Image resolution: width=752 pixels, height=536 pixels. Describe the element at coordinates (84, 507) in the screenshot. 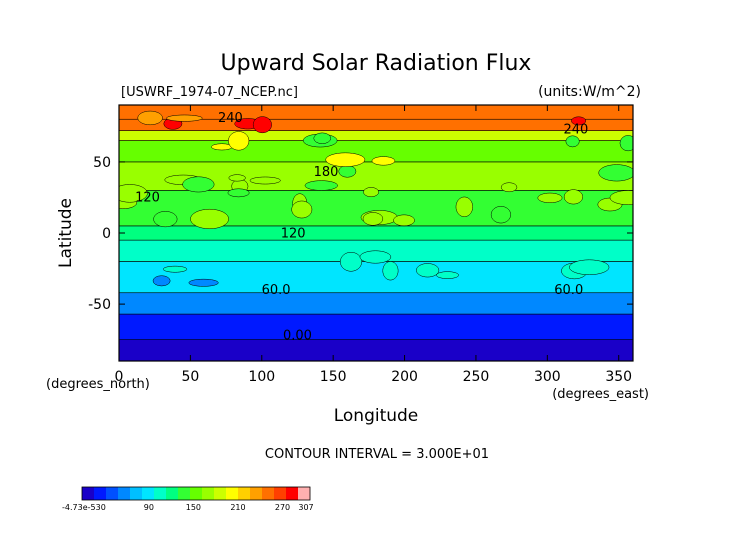

I see `colorbar-tick-label: -4.73e-530` at that location.